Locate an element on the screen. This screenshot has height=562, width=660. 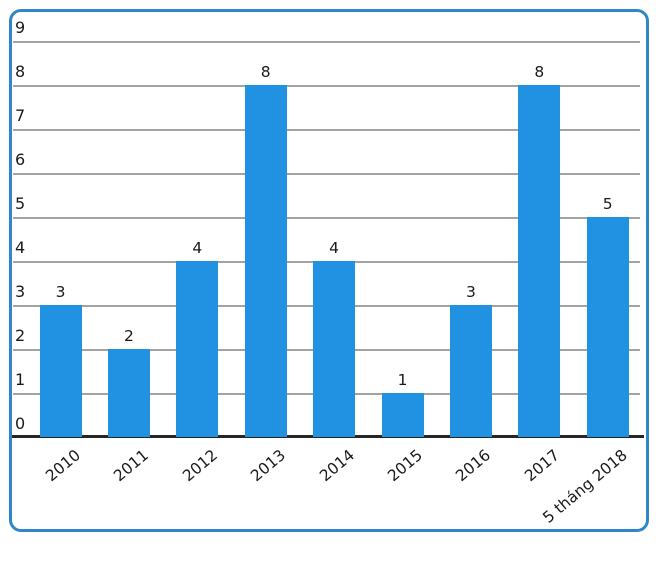
y-axis-tick-label: 6 is located at coordinates (20, 159).